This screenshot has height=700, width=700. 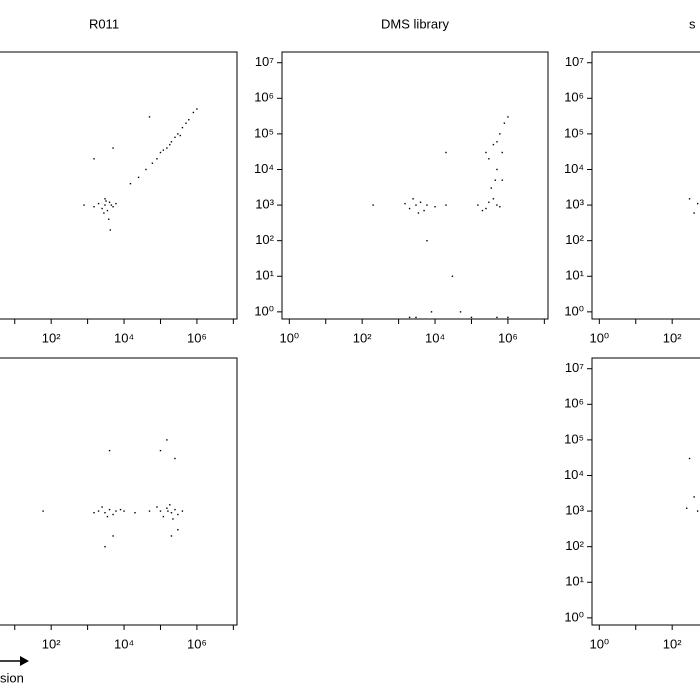 What do you see at coordinates (264, 310) in the screenshot?
I see `y-tick-label: 10⁰` at bounding box center [264, 310].